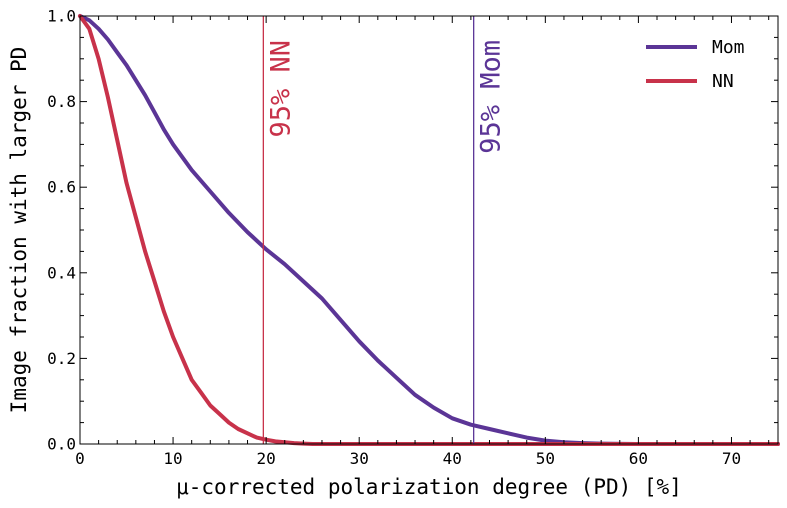 The height and width of the screenshot is (508, 787). I want to click on x-tick-label: 40, so click(452, 458).